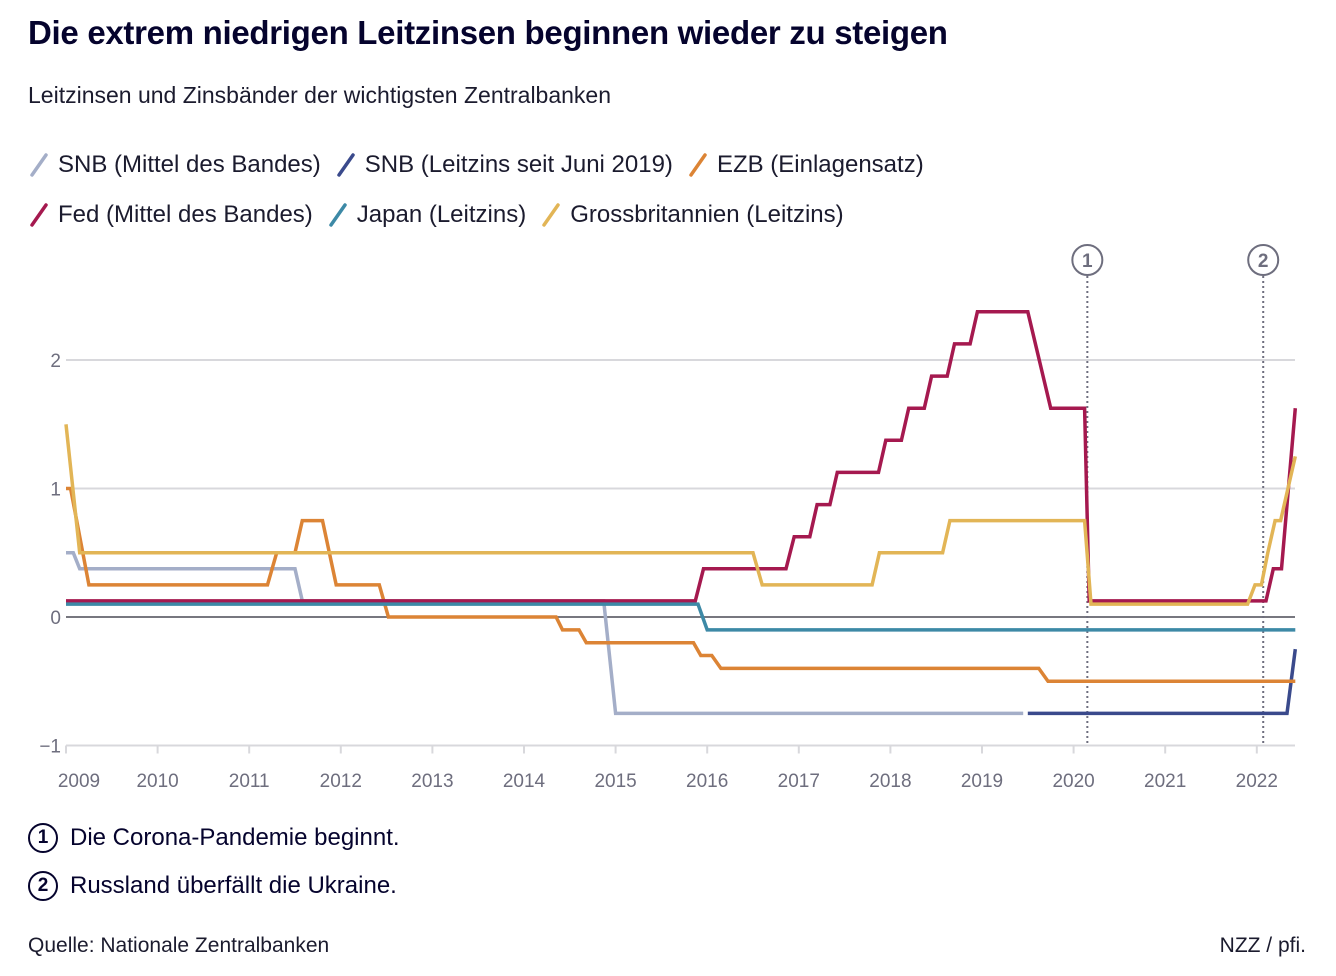  I want to click on legend-item-japan: Japan (Leitzins), so click(426, 215).